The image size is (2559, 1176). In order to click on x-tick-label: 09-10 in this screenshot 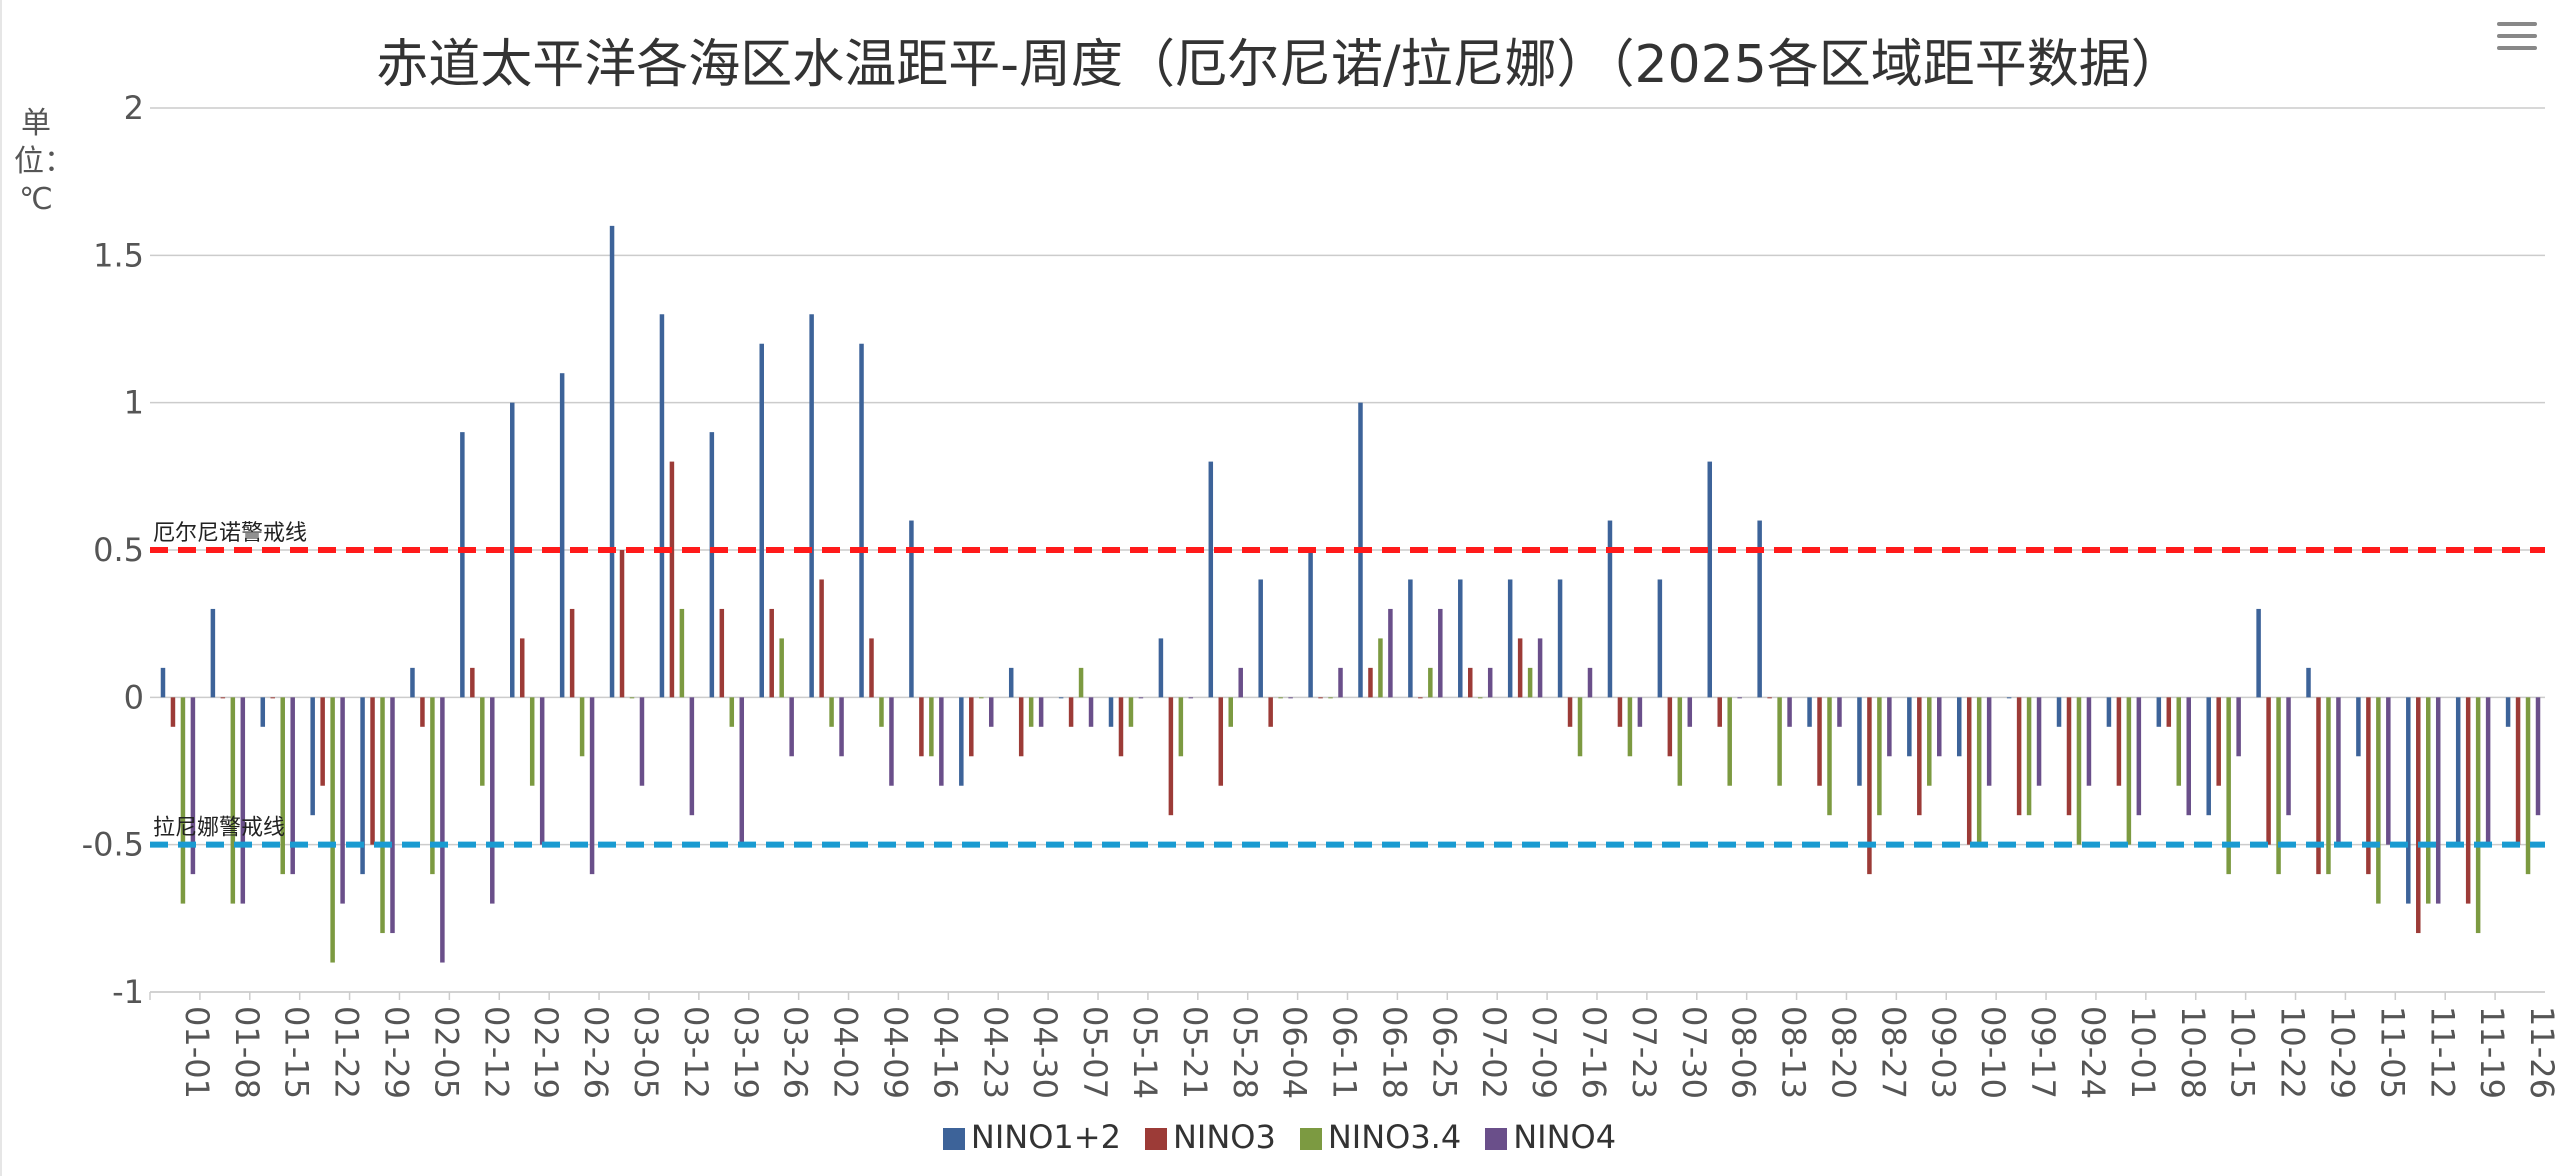, I will do `click(1993, 1052)`.